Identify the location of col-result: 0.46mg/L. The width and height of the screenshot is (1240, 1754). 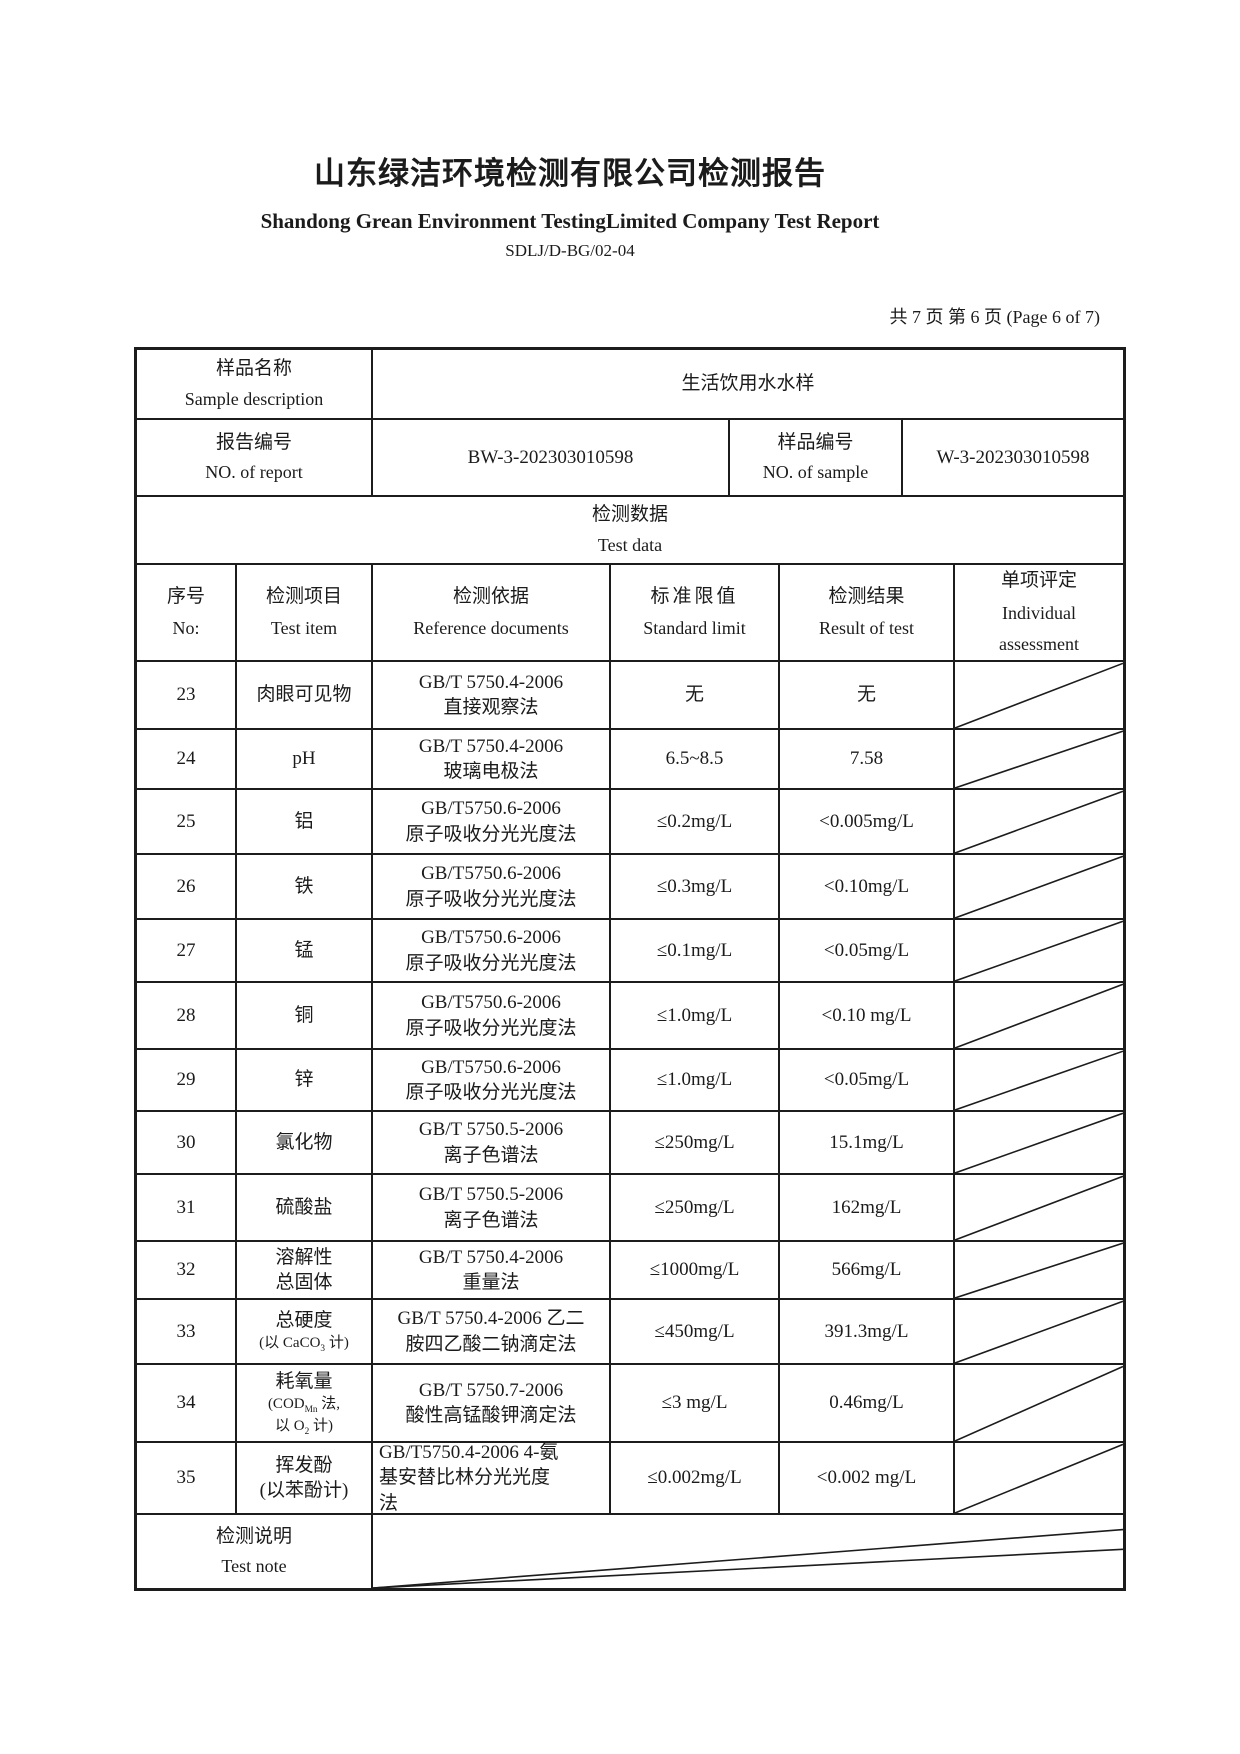
(867, 1404).